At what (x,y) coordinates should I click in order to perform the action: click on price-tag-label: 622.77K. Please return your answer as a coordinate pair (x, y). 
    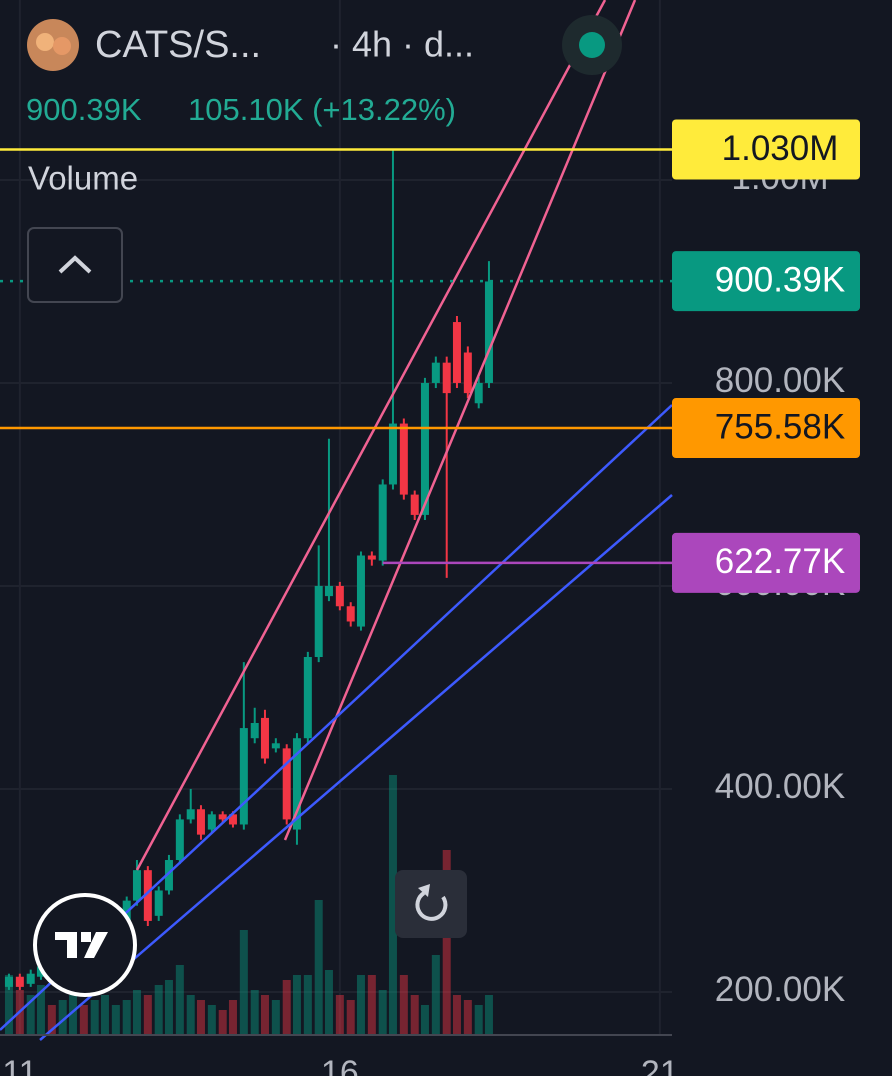
    Looking at the image, I should click on (780, 561).